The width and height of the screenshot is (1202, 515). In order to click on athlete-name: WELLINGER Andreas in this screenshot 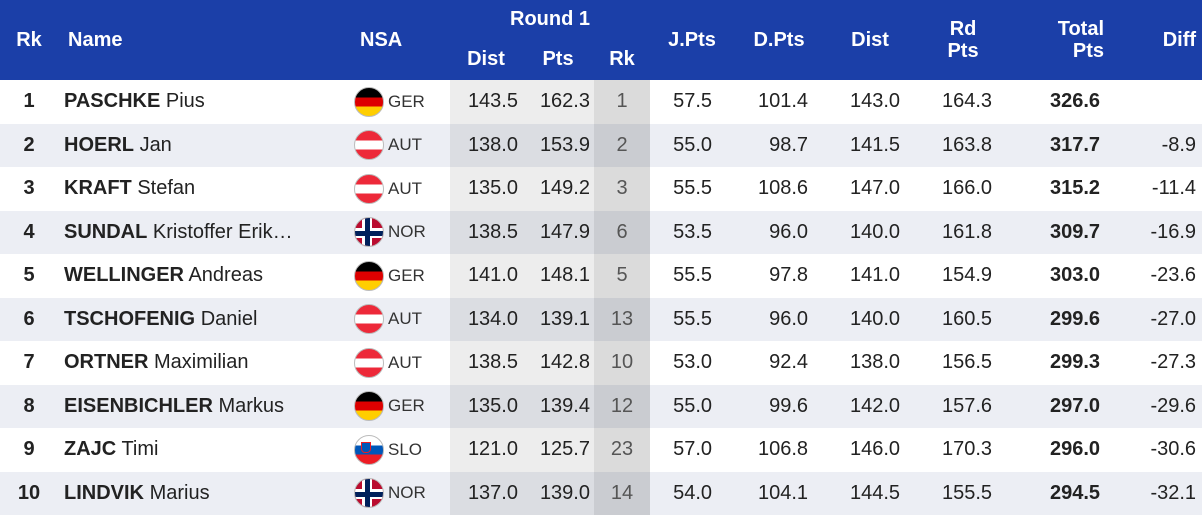, I will do `click(206, 276)`.